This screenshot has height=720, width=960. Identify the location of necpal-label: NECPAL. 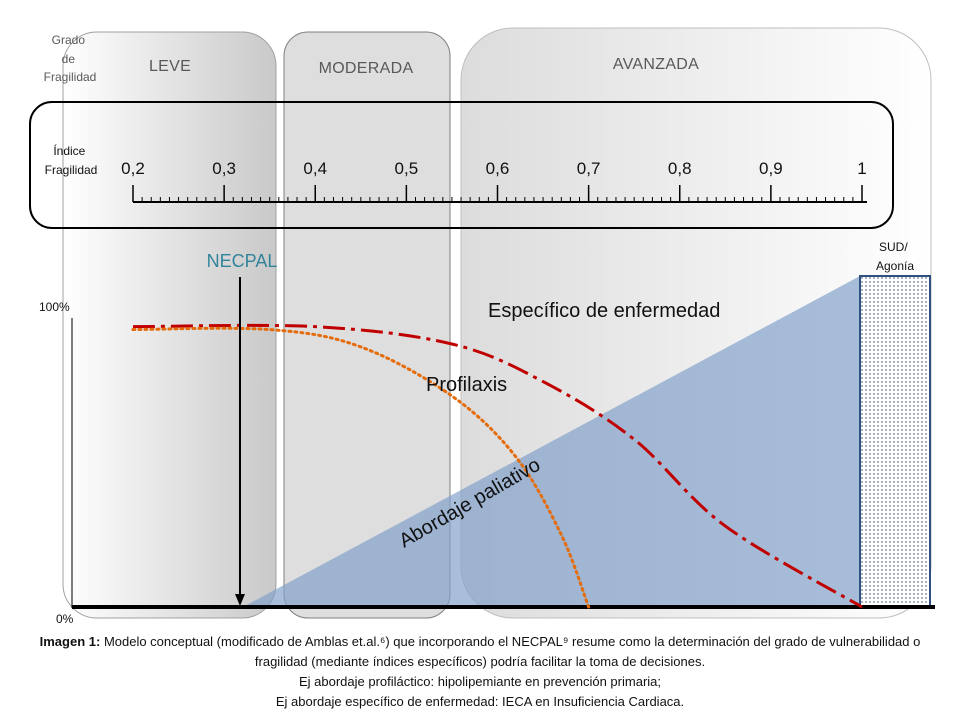
(242, 261).